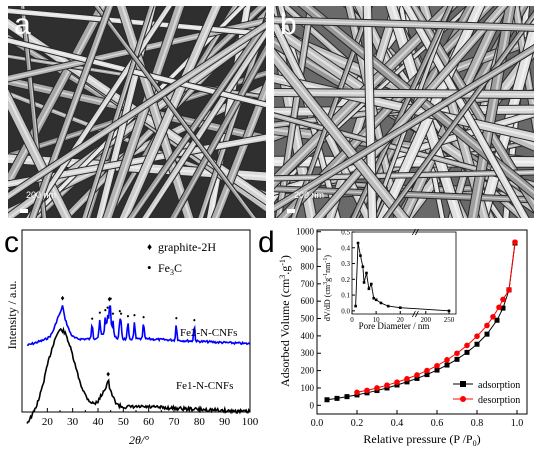 This screenshot has width=542, height=455. Describe the element at coordinates (48, 422) in the screenshot. I see `xrd-xtick-label: 20` at that location.